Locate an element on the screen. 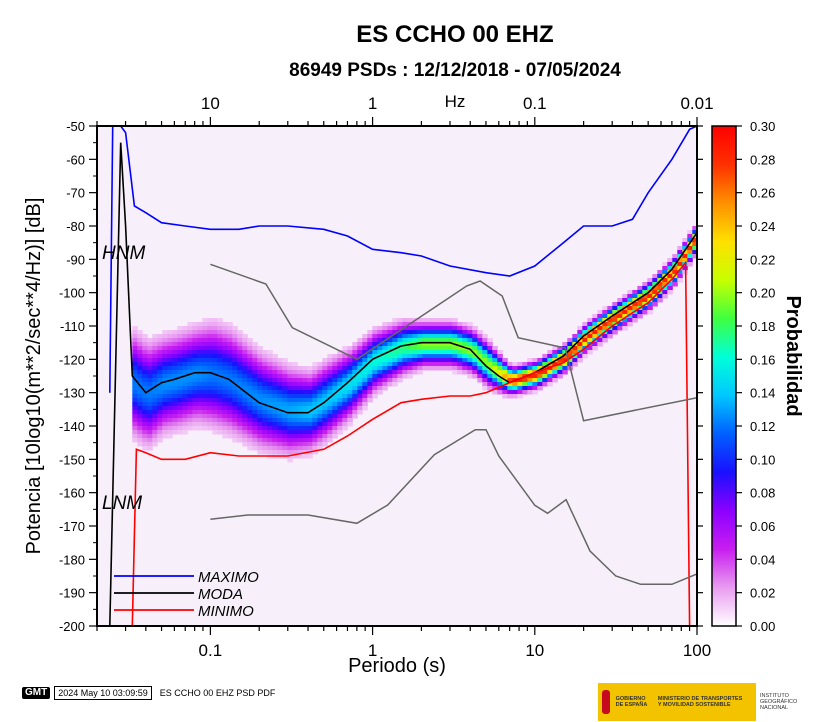 The height and width of the screenshot is (722, 824). y-tick-label: -140 is located at coordinates (72, 426).